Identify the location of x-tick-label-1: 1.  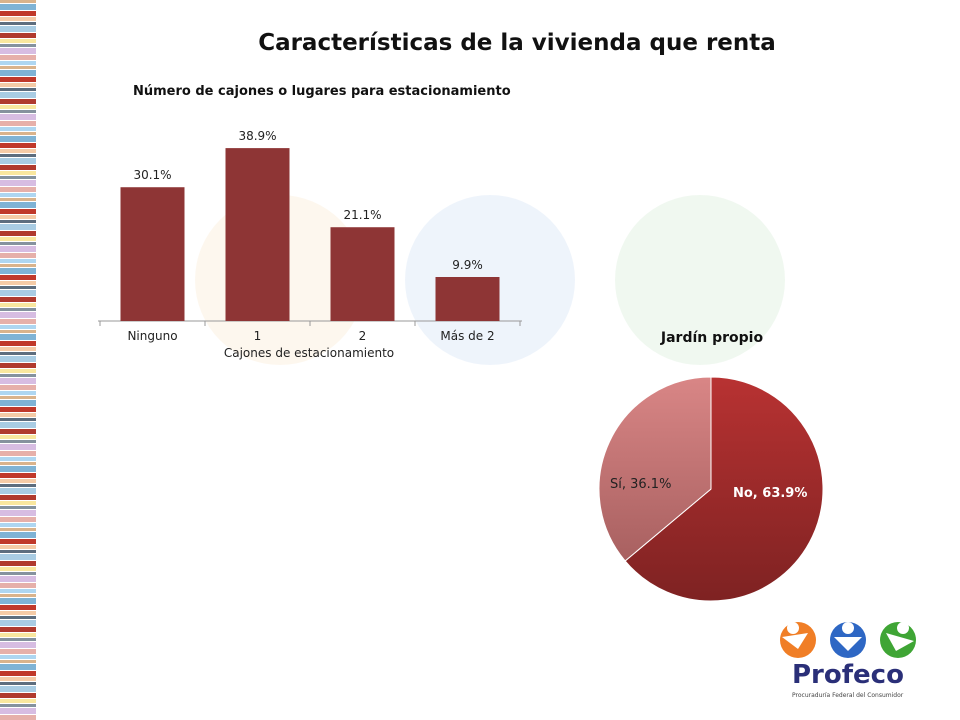
(258, 336).